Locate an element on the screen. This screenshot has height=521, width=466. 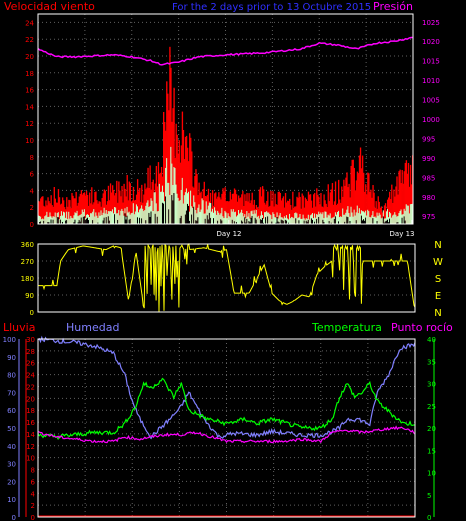
rain-tick-label: 28 is located at coordinates (30, 352).